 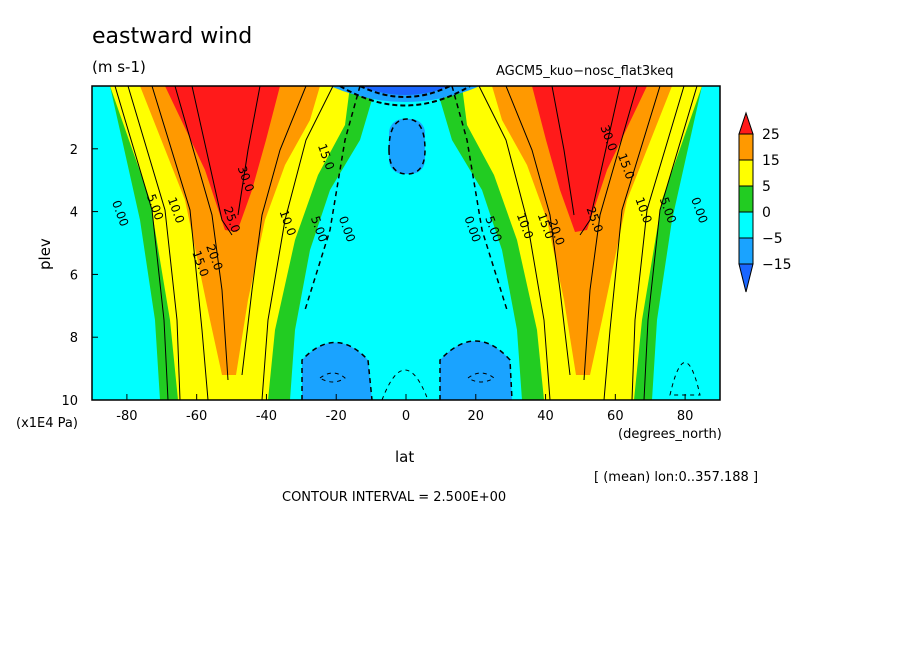 I want to click on chart-title: eastward wind, so click(x=172, y=36).